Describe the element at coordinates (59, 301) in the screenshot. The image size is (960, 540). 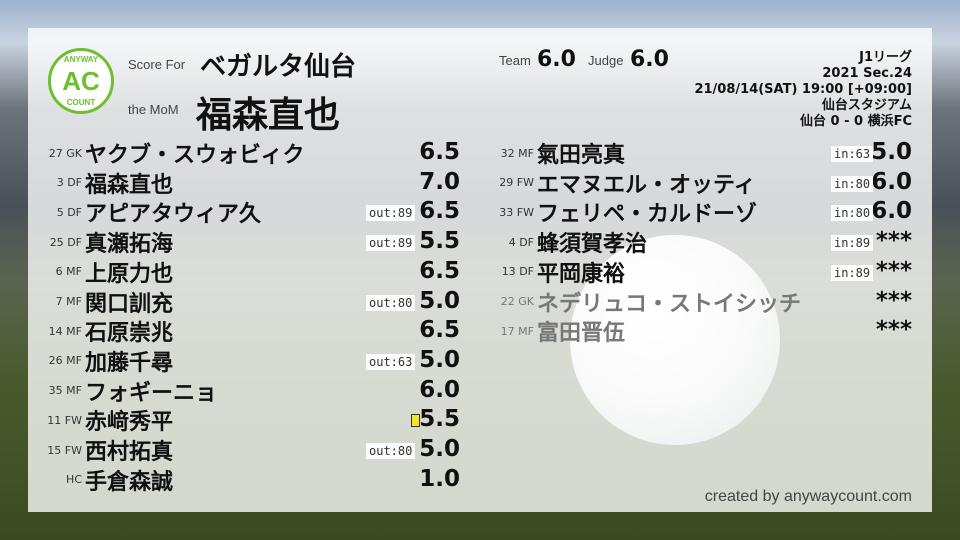
I see `player-number: 7` at that location.